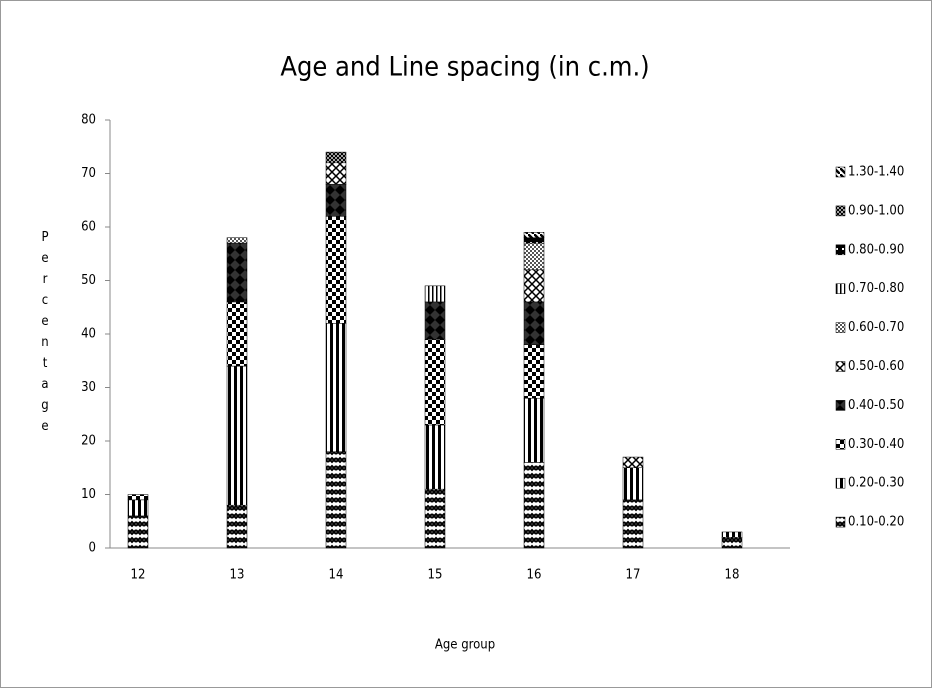 Image resolution: width=933 pixels, height=689 pixels. Describe the element at coordinates (633, 575) in the screenshot. I see `x-tick-label: 17` at that location.